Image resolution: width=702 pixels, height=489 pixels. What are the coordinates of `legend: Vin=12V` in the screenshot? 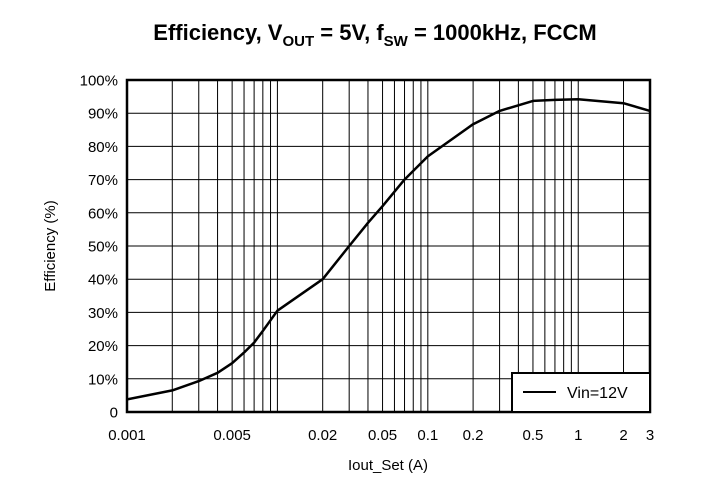 It's located at (581, 392).